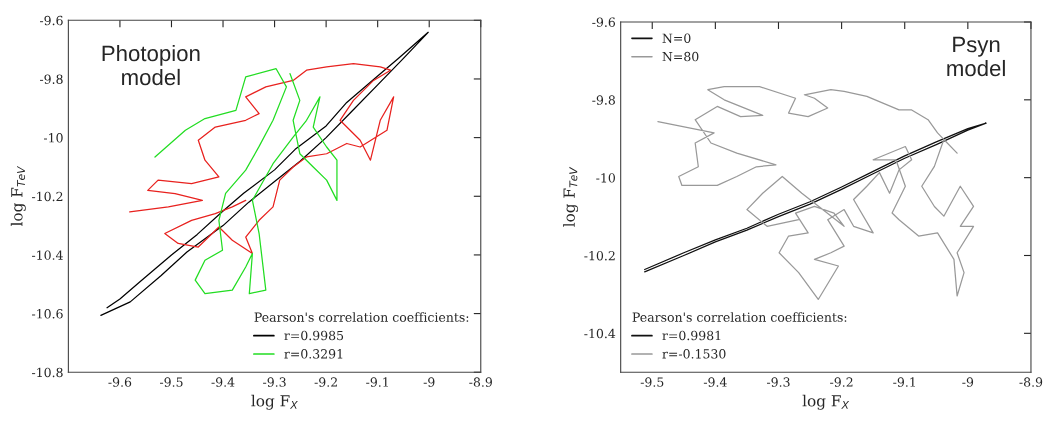 The height and width of the screenshot is (423, 1052). What do you see at coordinates (313, 354) in the screenshot?
I see `legend-label: r=0.3291` at bounding box center [313, 354].